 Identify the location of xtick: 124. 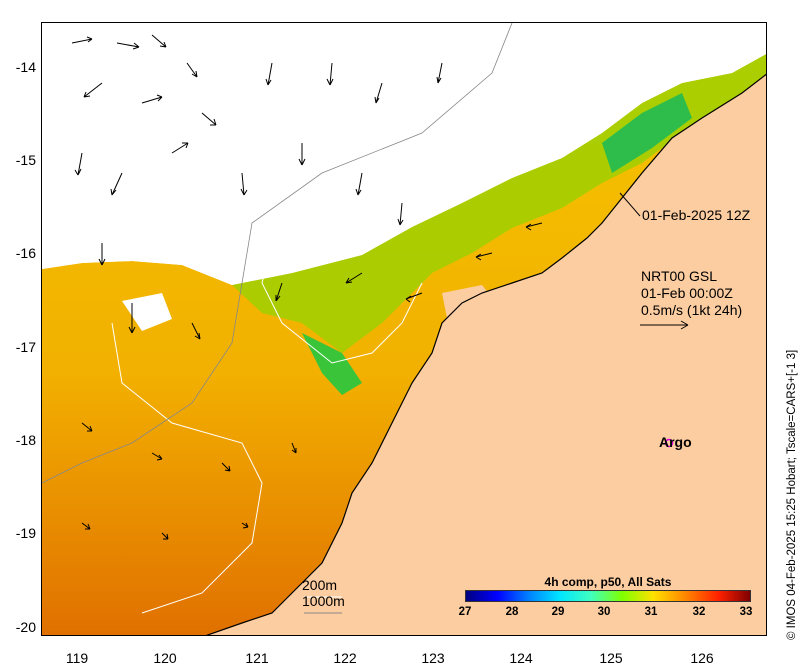
(521, 658).